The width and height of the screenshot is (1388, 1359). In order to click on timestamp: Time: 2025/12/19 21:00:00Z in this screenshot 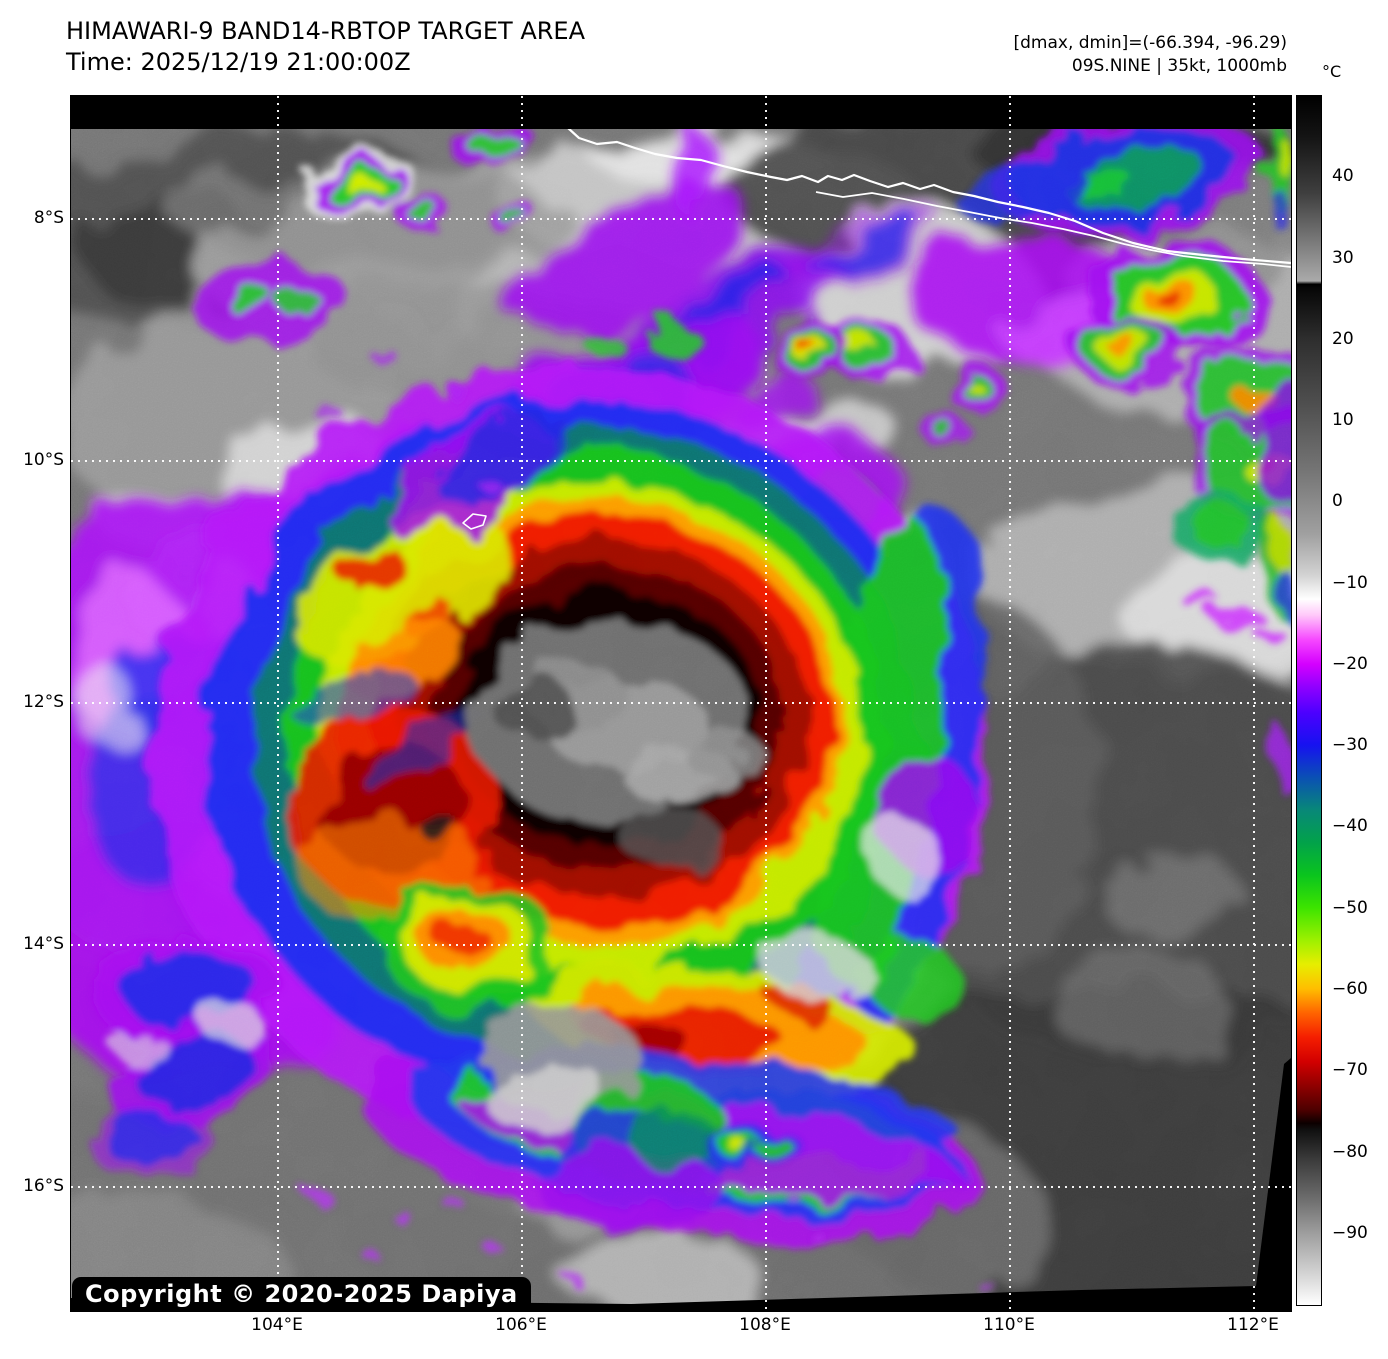, I will do `click(238, 62)`.